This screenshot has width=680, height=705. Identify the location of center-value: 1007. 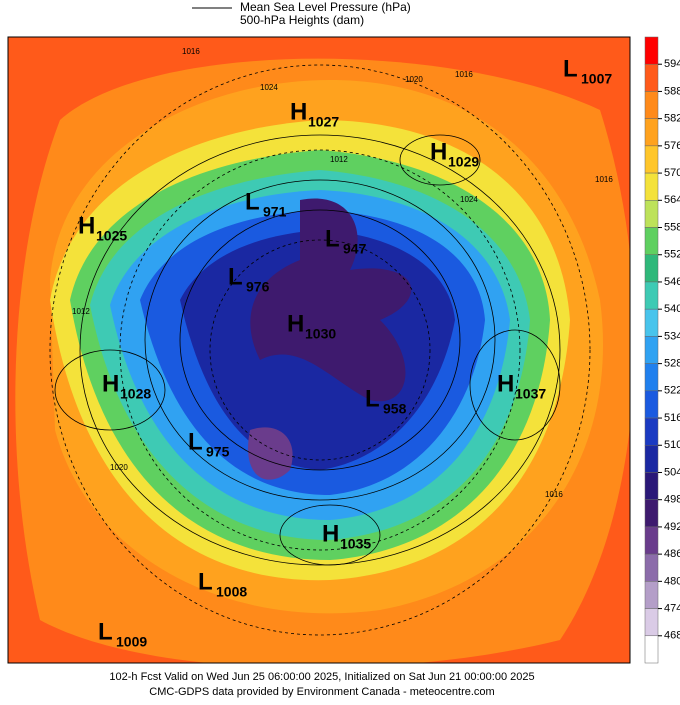
(596, 79).